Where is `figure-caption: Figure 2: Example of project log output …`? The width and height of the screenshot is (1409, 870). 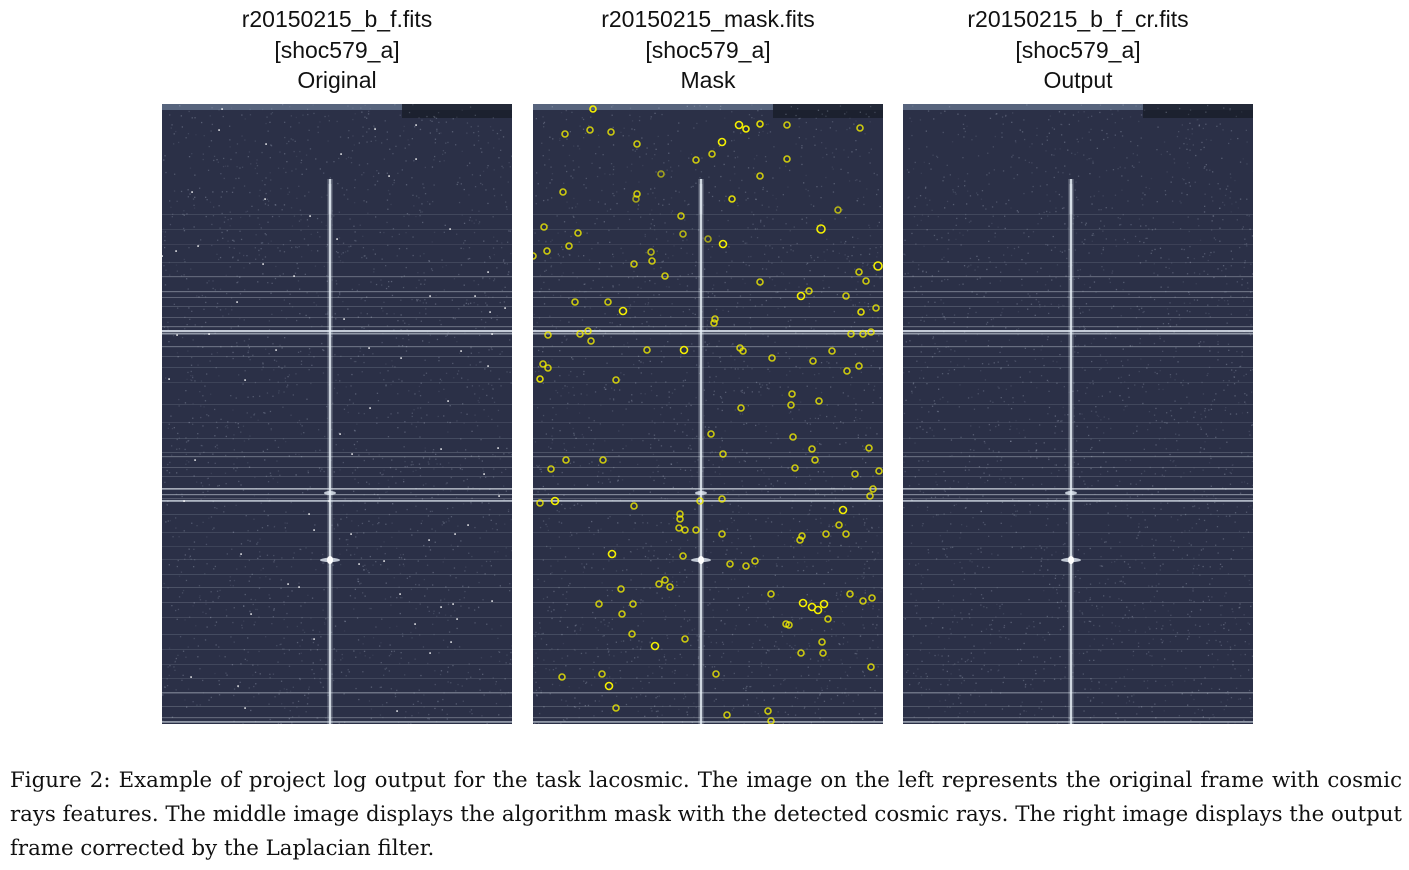
figure-caption: Figure 2: Example of project log output … is located at coordinates (706, 814).